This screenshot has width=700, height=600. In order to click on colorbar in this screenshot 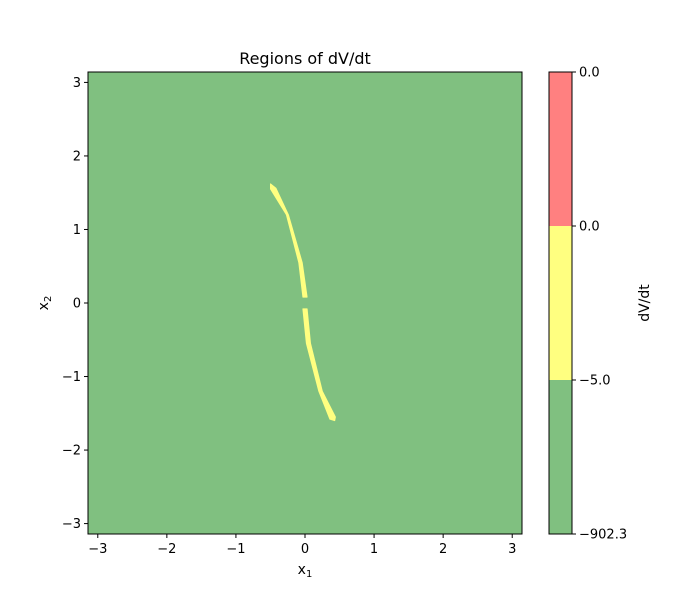, I will do `click(560, 303)`.